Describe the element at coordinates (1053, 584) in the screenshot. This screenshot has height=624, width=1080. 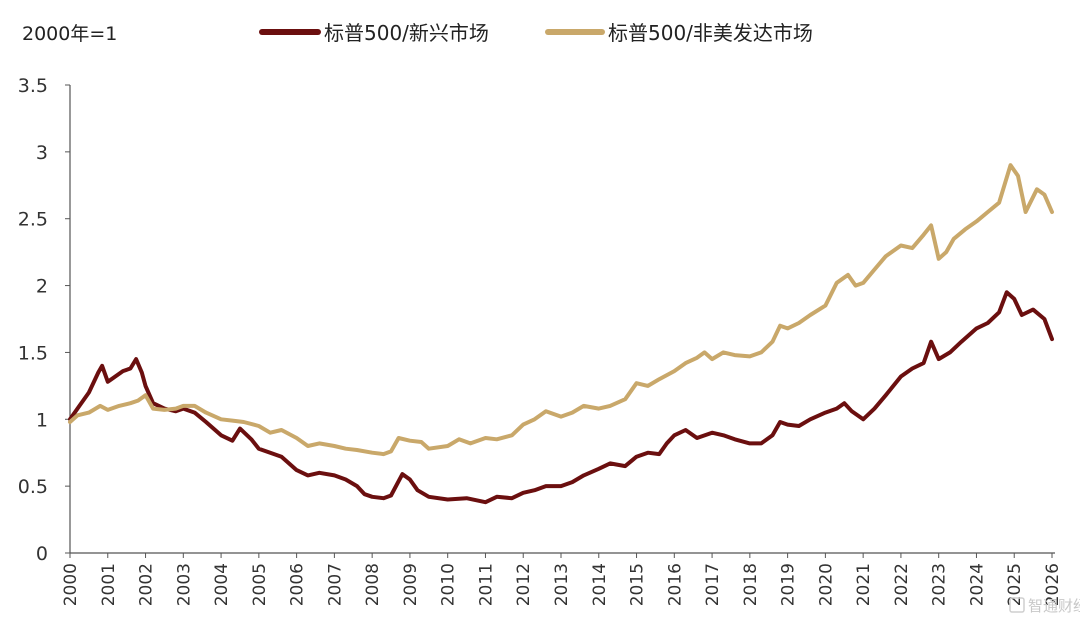
I see `x-tick-label: 2026` at that location.